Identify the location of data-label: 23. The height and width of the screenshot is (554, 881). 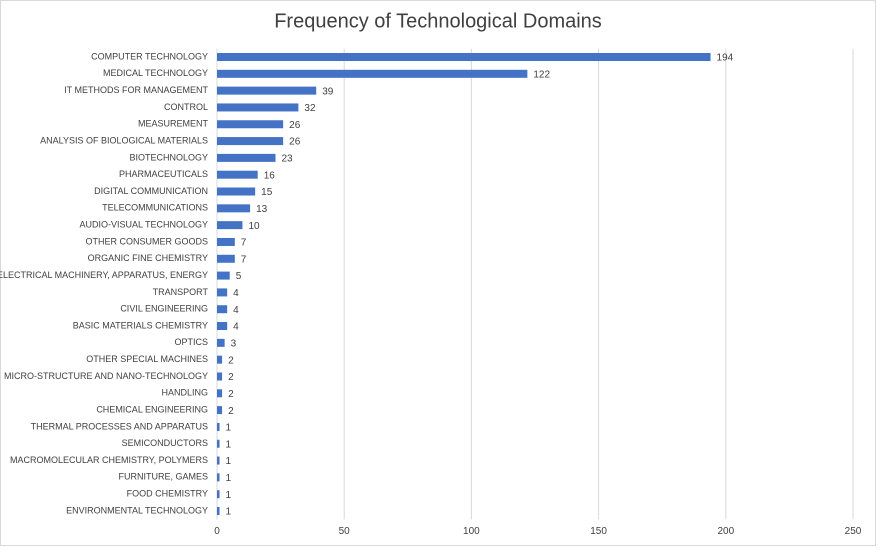
(288, 159).